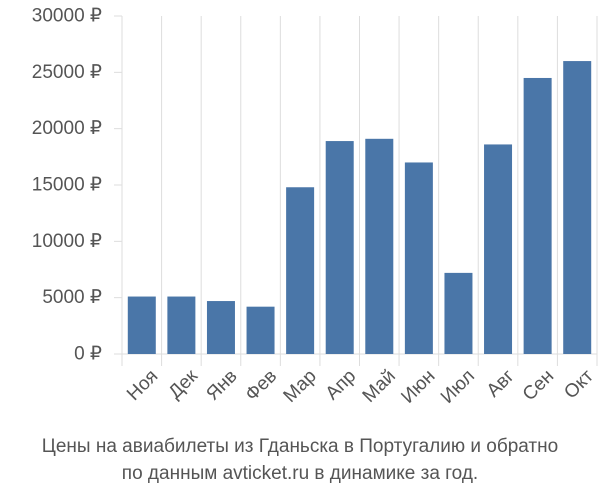 This screenshot has width=600, height=500. What do you see at coordinates (458, 387) in the screenshot?
I see `x-tick-label: Июл` at bounding box center [458, 387].